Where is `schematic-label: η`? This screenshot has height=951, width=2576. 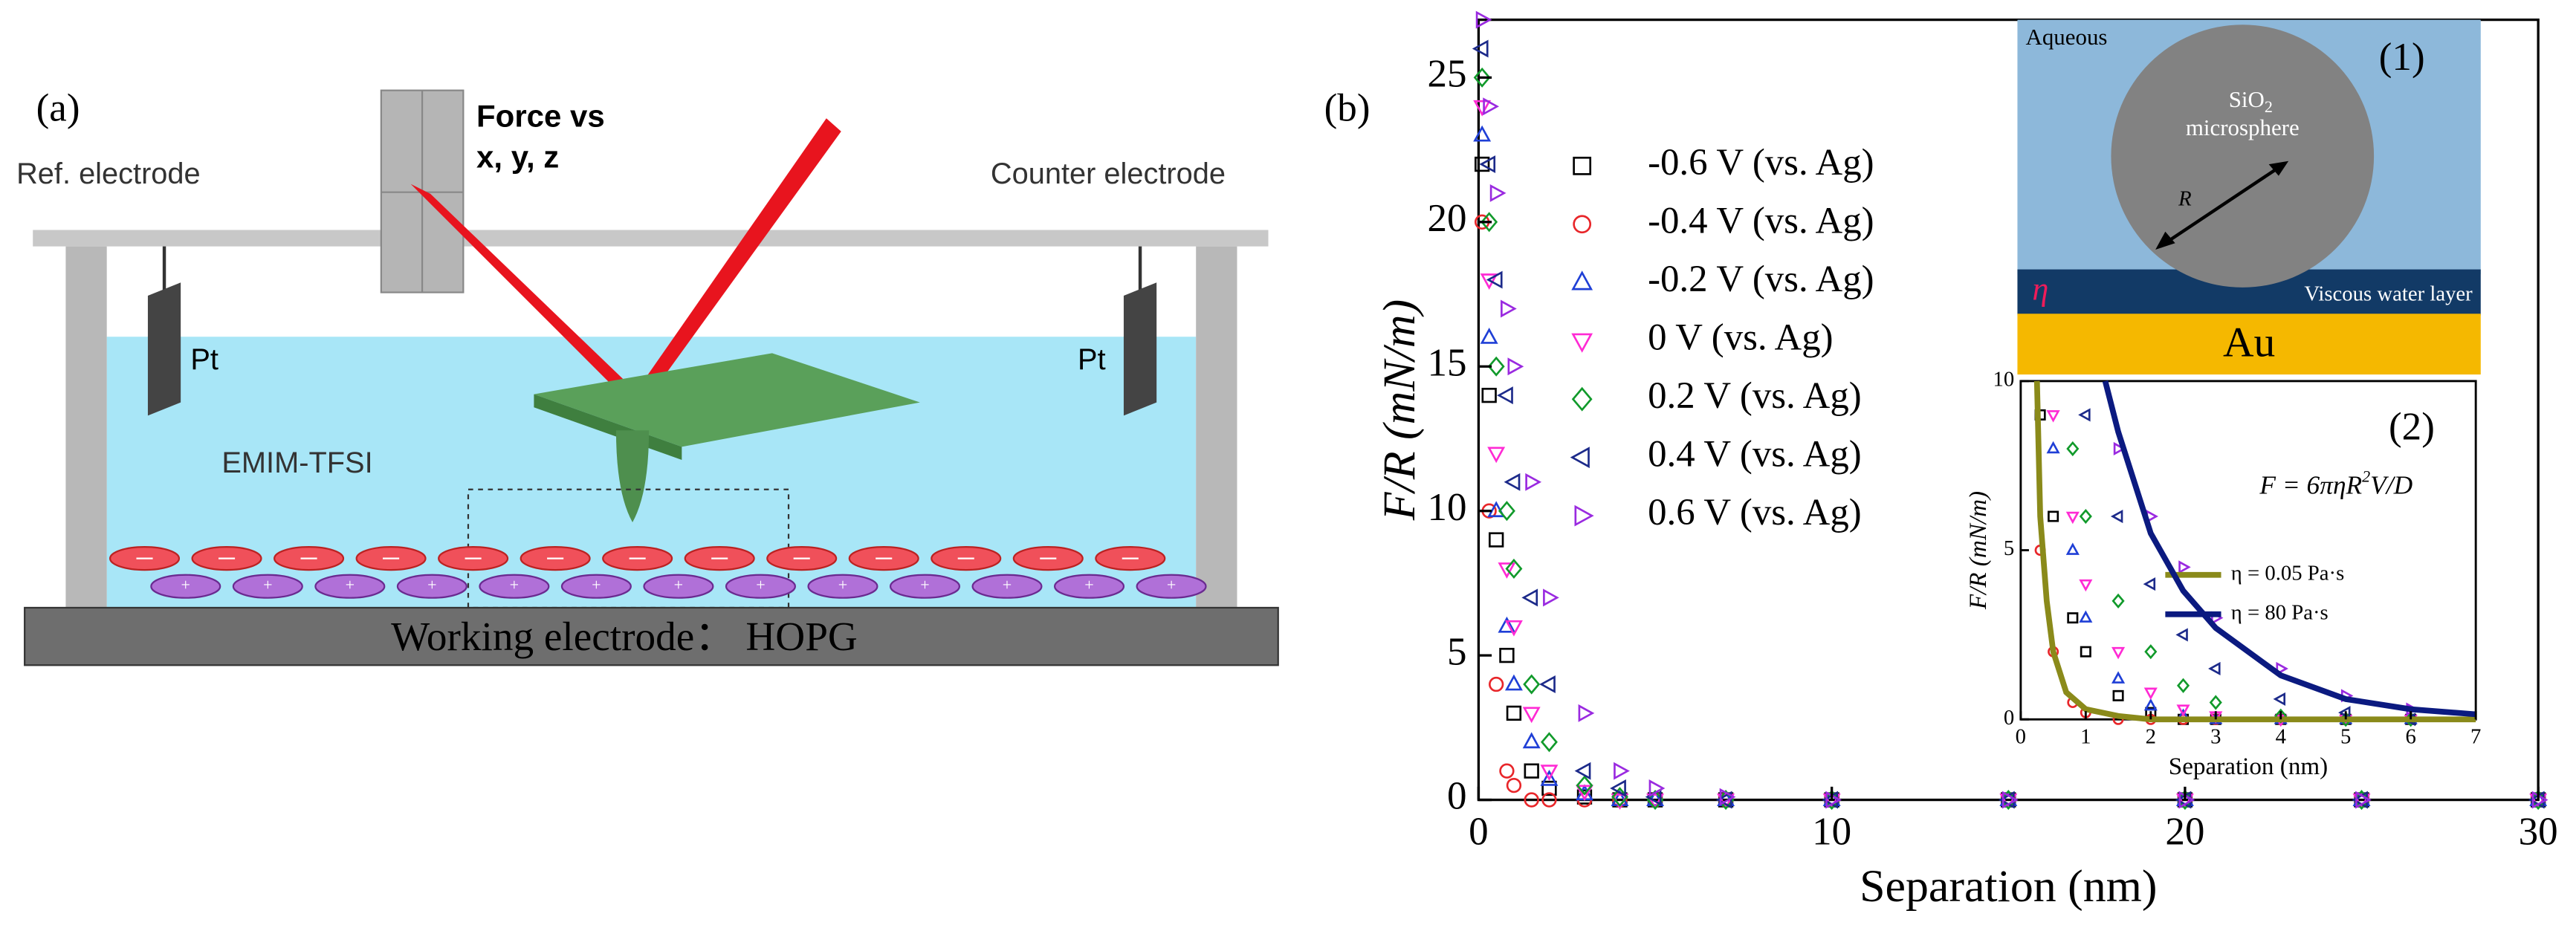
schematic-label: η is located at coordinates (2040, 289).